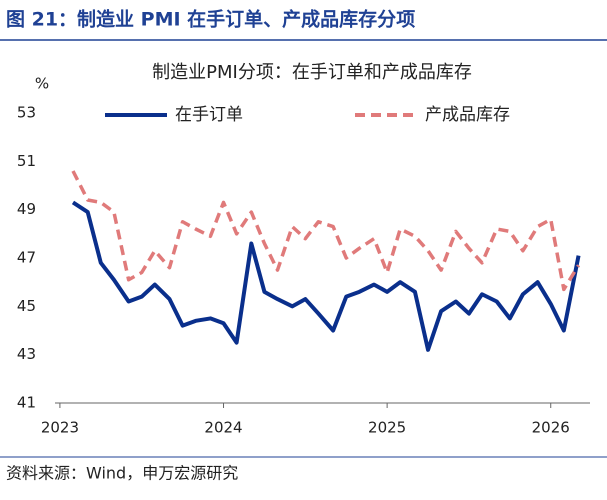 This screenshot has width=607, height=500. What do you see at coordinates (26, 209) in the screenshot?
I see `y-tick-label: 49` at bounding box center [26, 209].